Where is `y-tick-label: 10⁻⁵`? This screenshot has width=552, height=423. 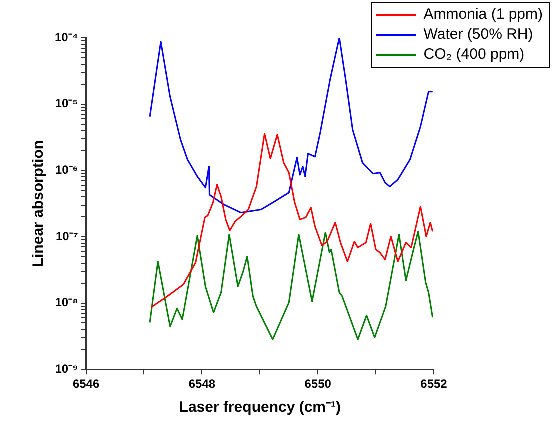
y-tick-label: 10⁻⁵ is located at coordinates (66, 103).